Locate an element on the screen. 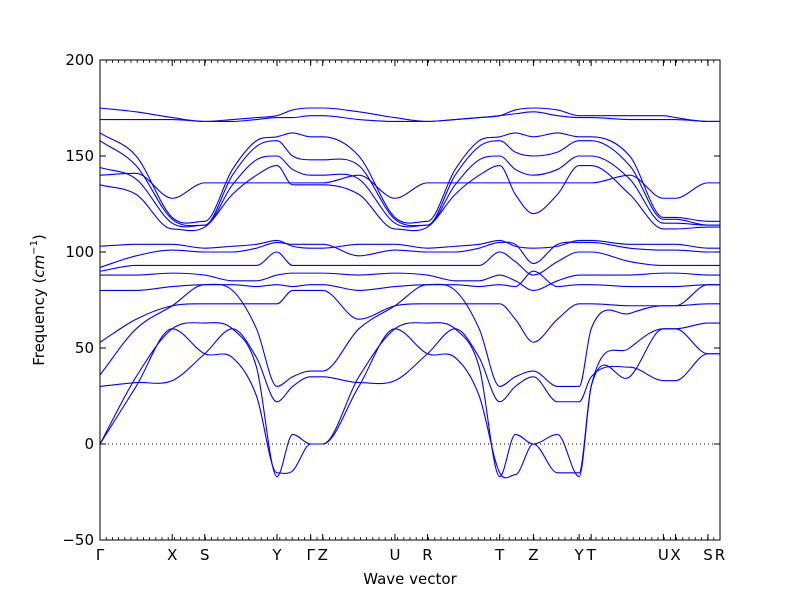  y-axis-label: Frequency (cm−1) is located at coordinates (38, 300).